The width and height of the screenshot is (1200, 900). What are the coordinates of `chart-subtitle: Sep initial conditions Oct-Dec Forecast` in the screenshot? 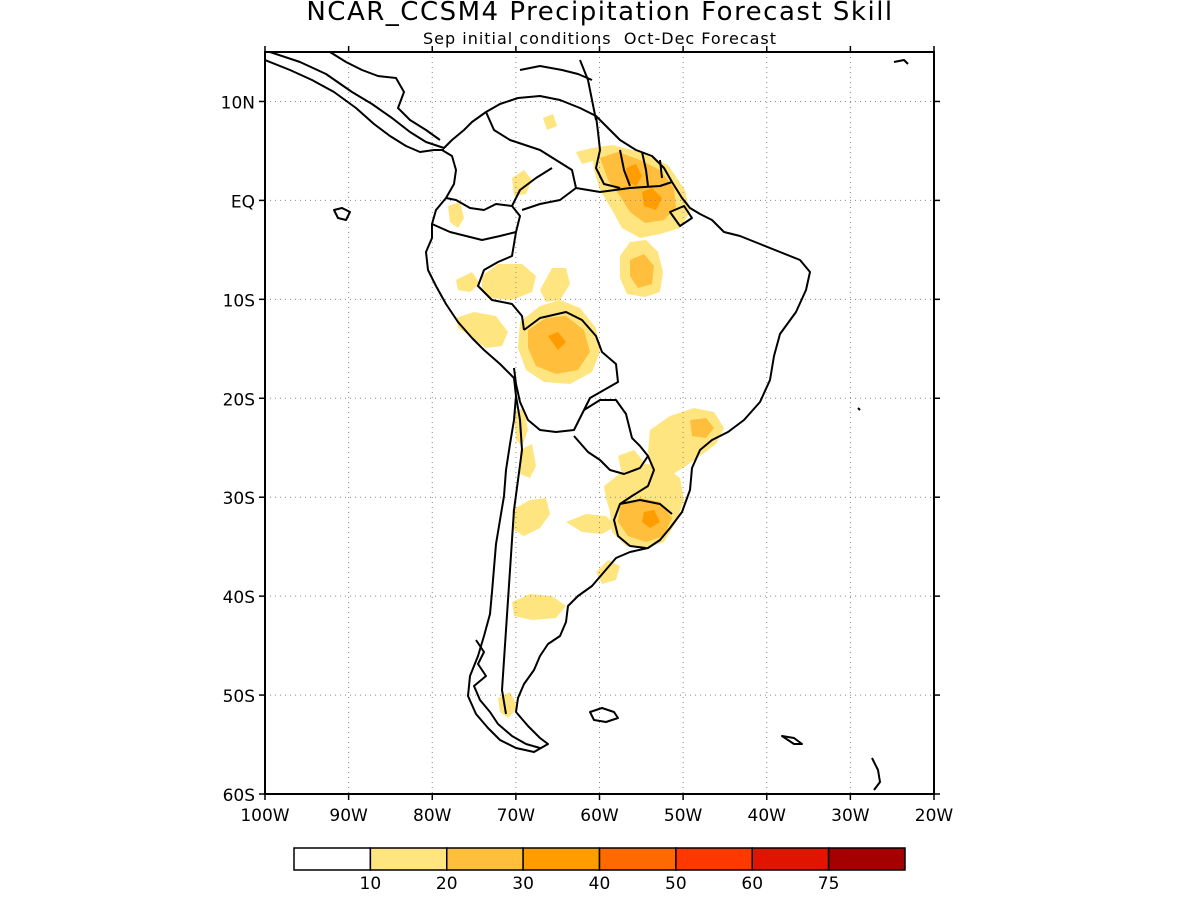 It's located at (600, 38).